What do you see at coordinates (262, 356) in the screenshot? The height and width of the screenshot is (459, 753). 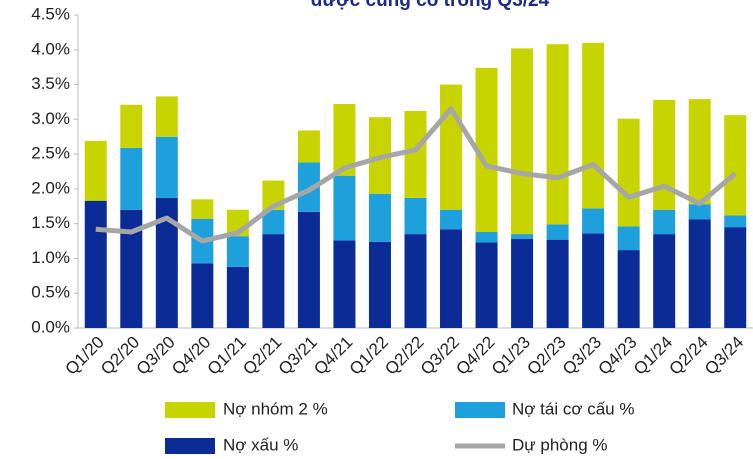 I see `x-tick-label: Q2/21` at bounding box center [262, 356].